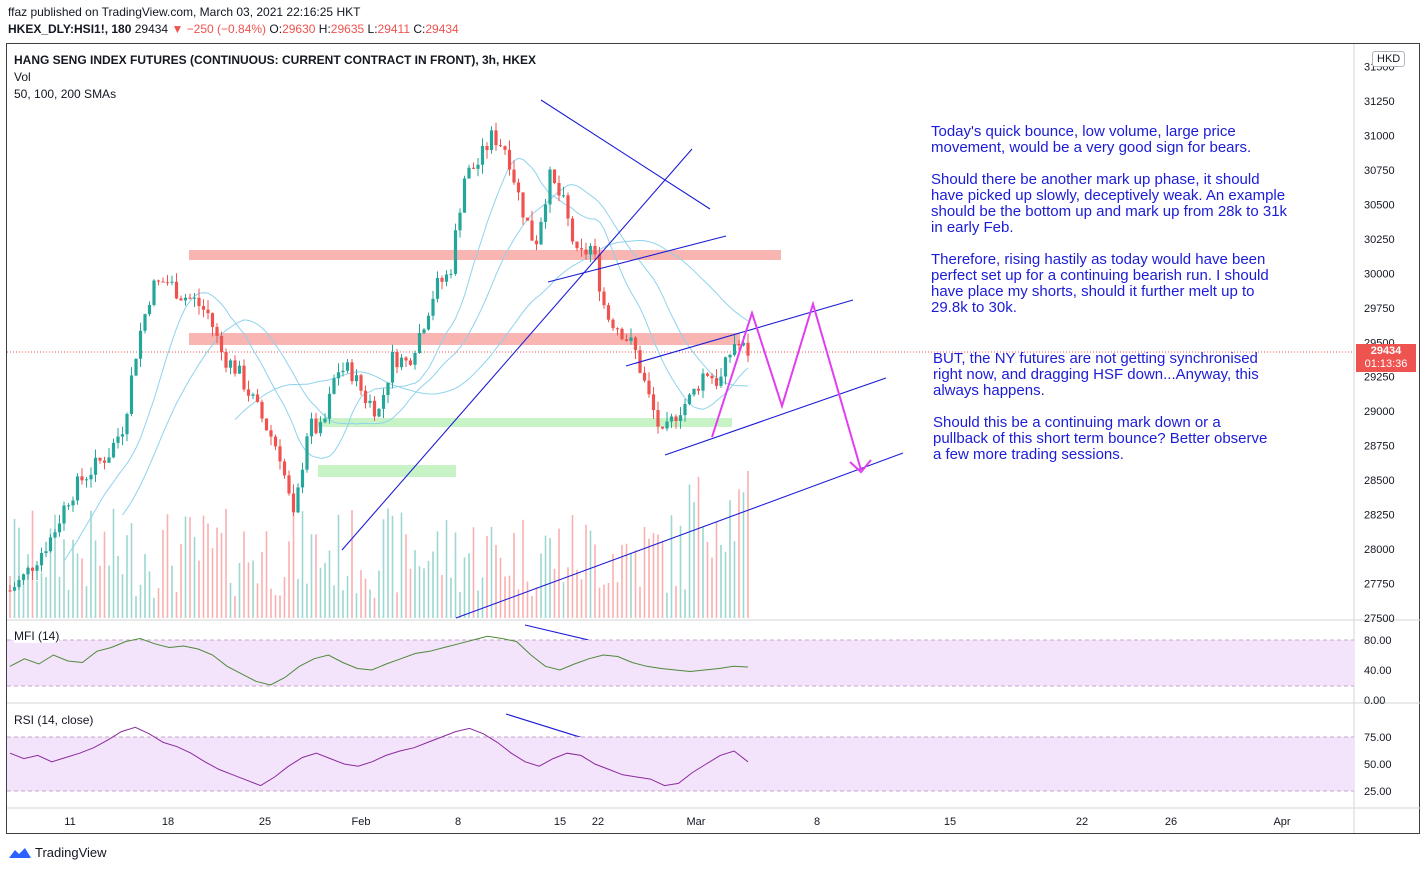  I want to click on projection-arrowhead, so click(860, 466).